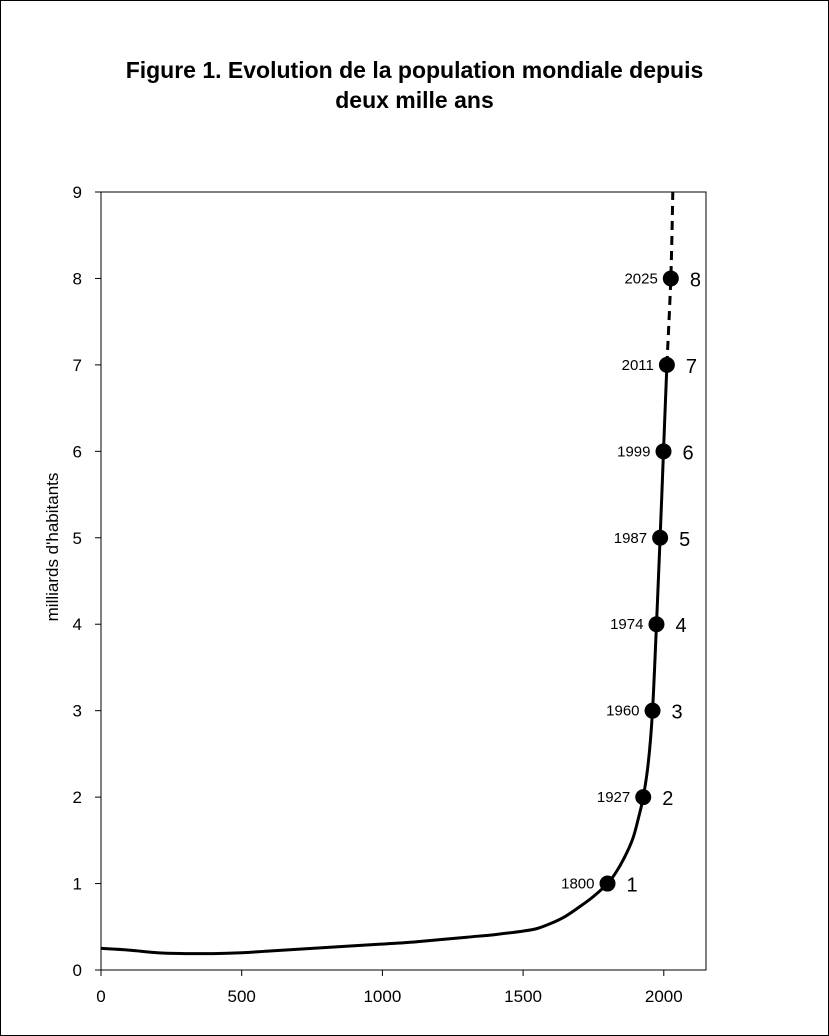 Image resolution: width=829 pixels, height=1036 pixels. I want to click on y-axis-label: milliards d'habitants, so click(52, 547).